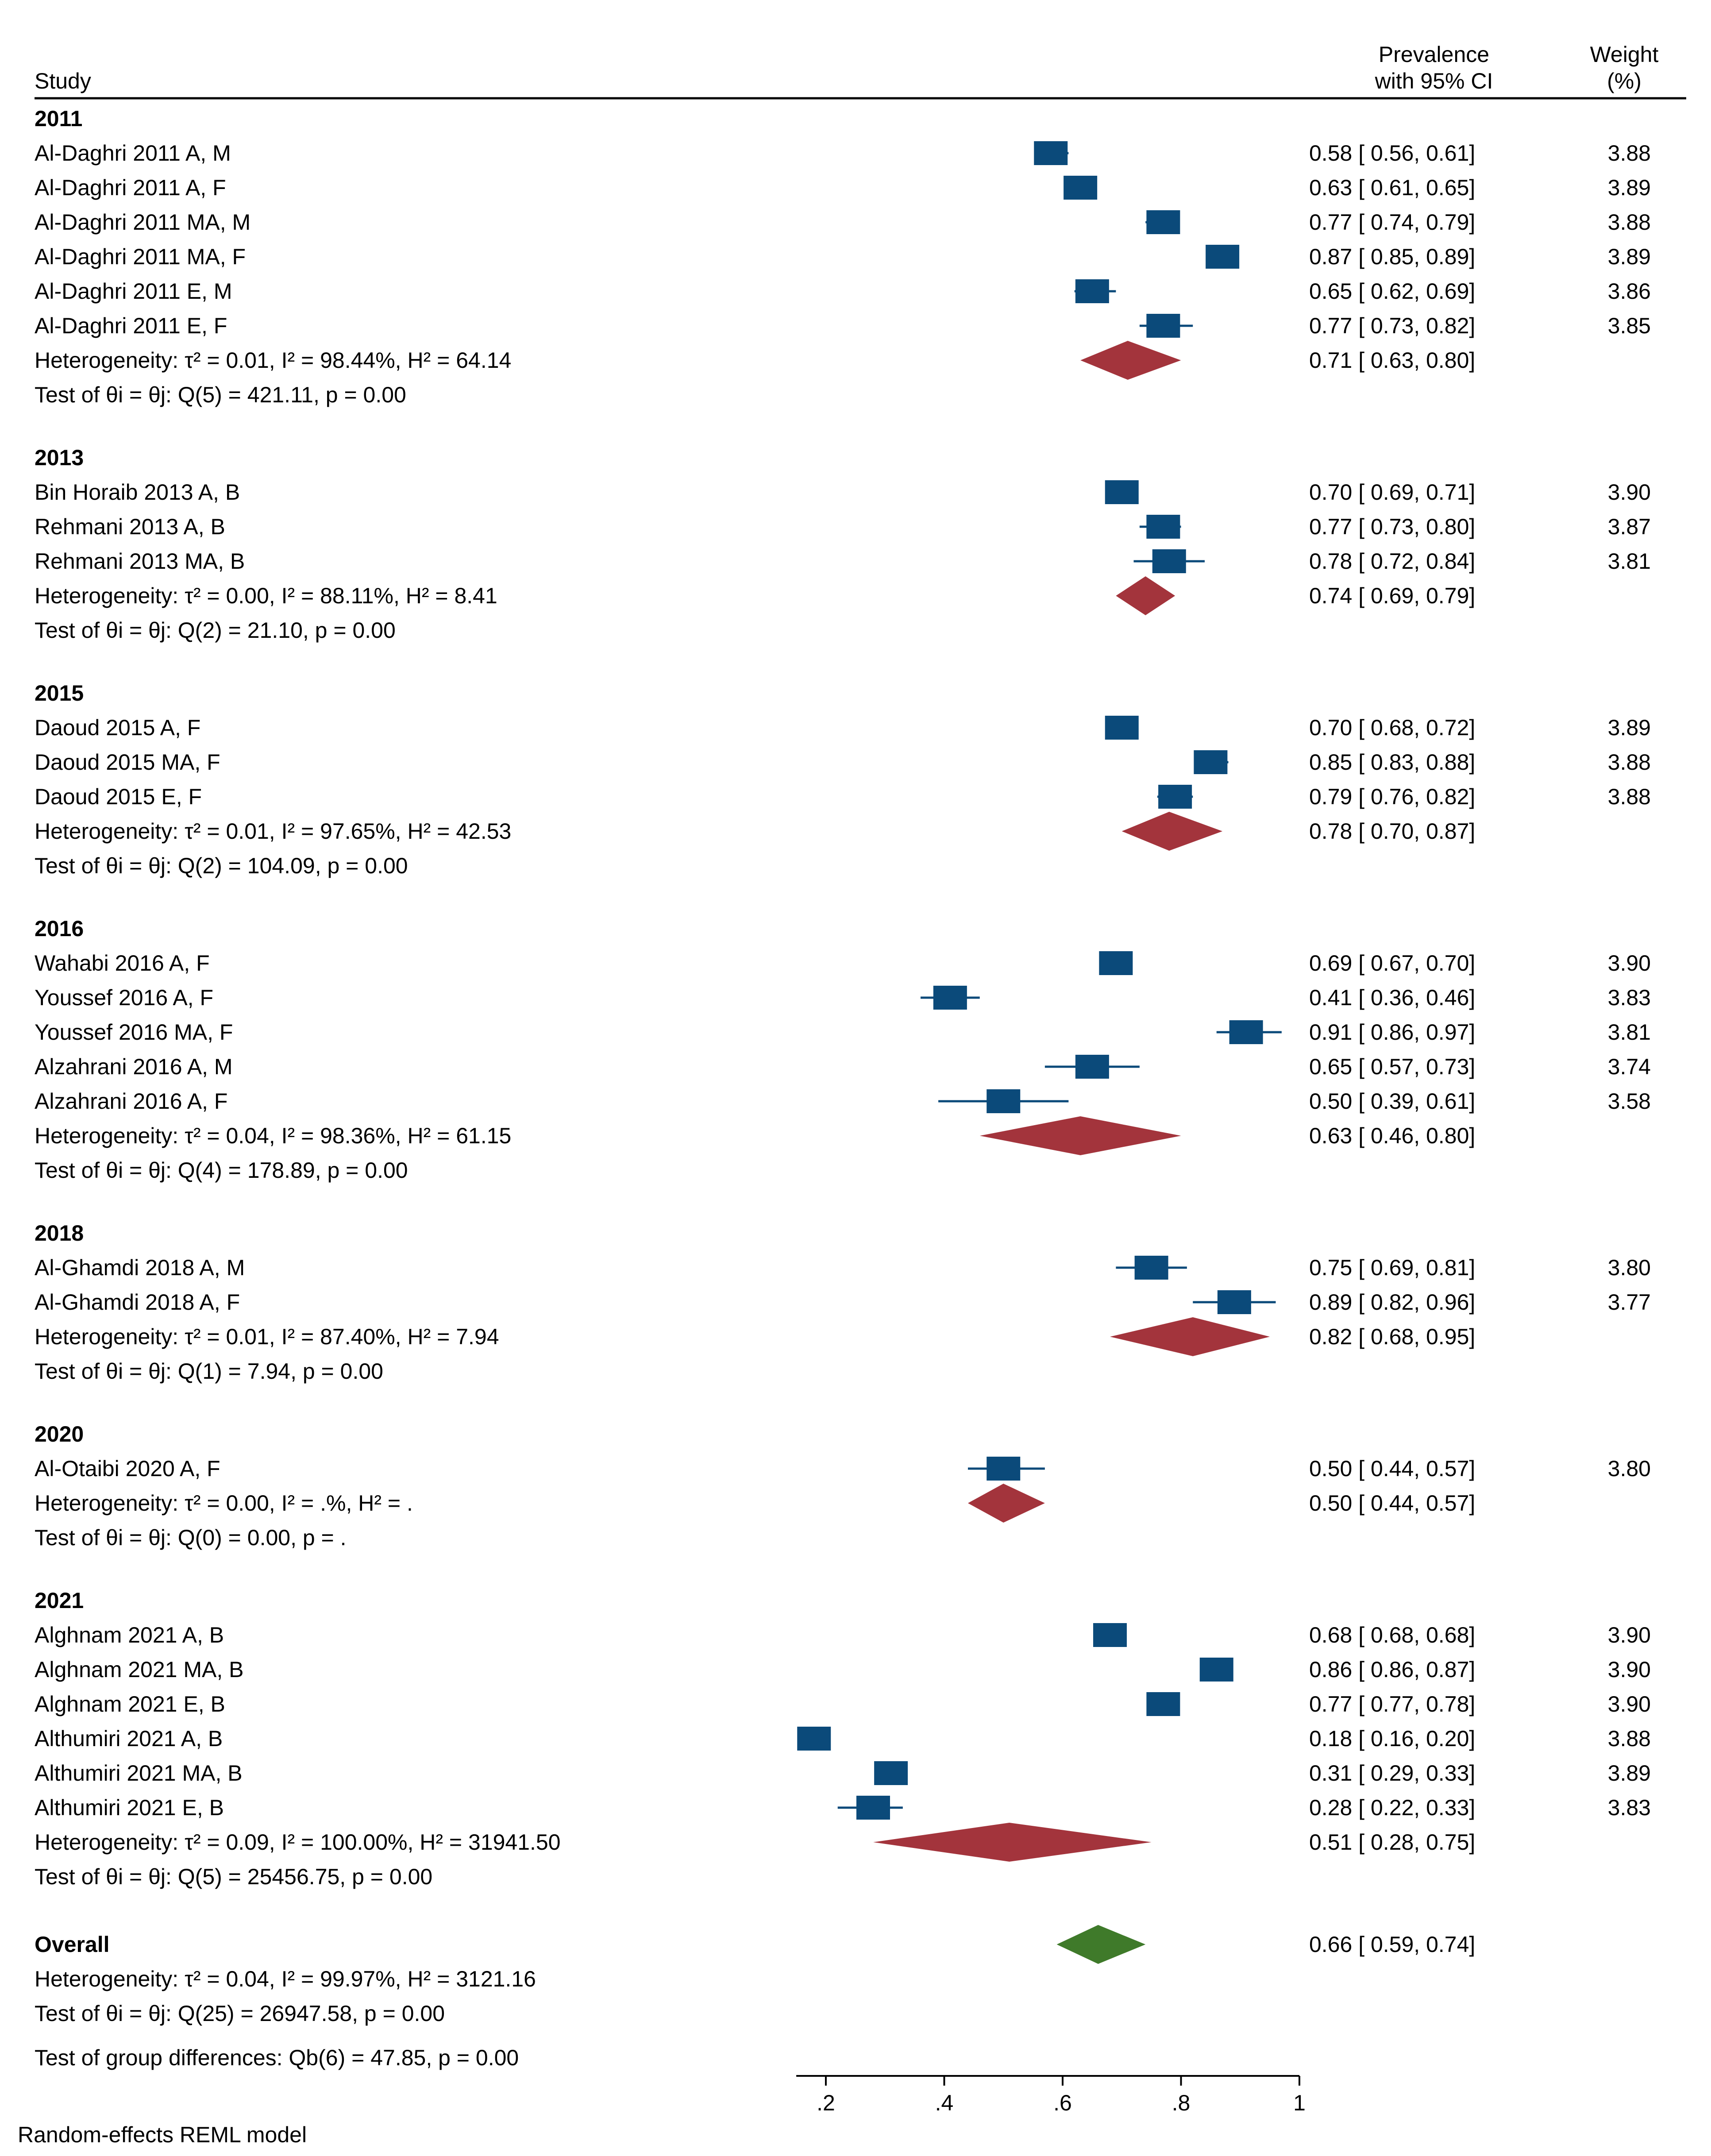 This screenshot has width=1711, height=2156. What do you see at coordinates (1063, 2102) in the screenshot?
I see `x-tick-label: .6` at bounding box center [1063, 2102].